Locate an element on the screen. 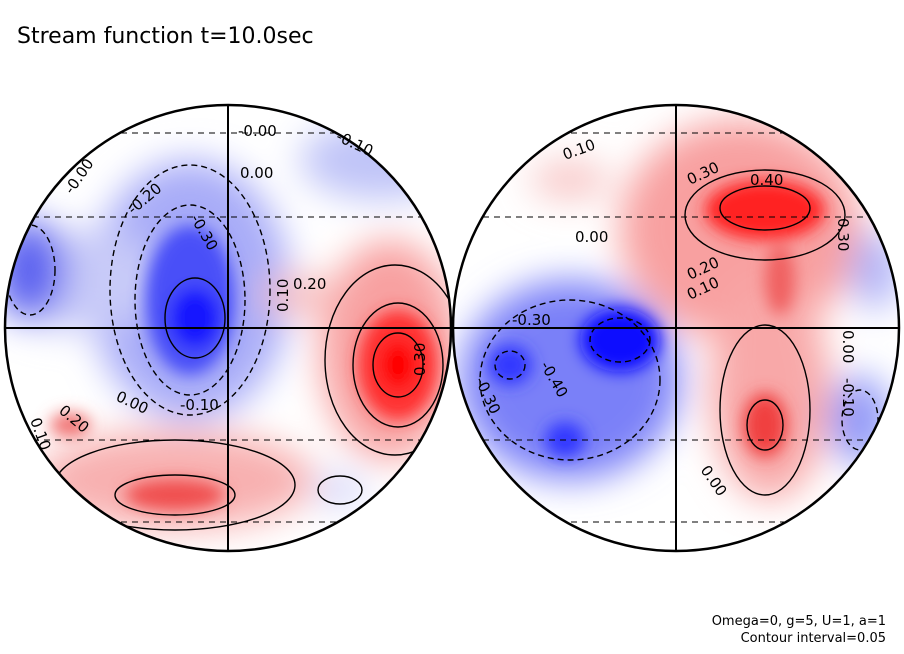 This screenshot has height=654, width=904. contour-label: 0.40 is located at coordinates (766, 180).